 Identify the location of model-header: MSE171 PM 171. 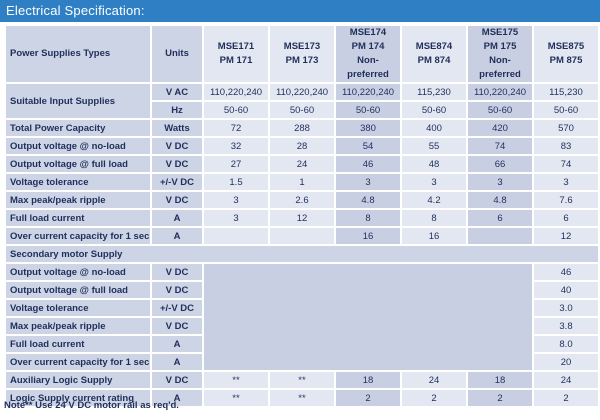
(236, 54).